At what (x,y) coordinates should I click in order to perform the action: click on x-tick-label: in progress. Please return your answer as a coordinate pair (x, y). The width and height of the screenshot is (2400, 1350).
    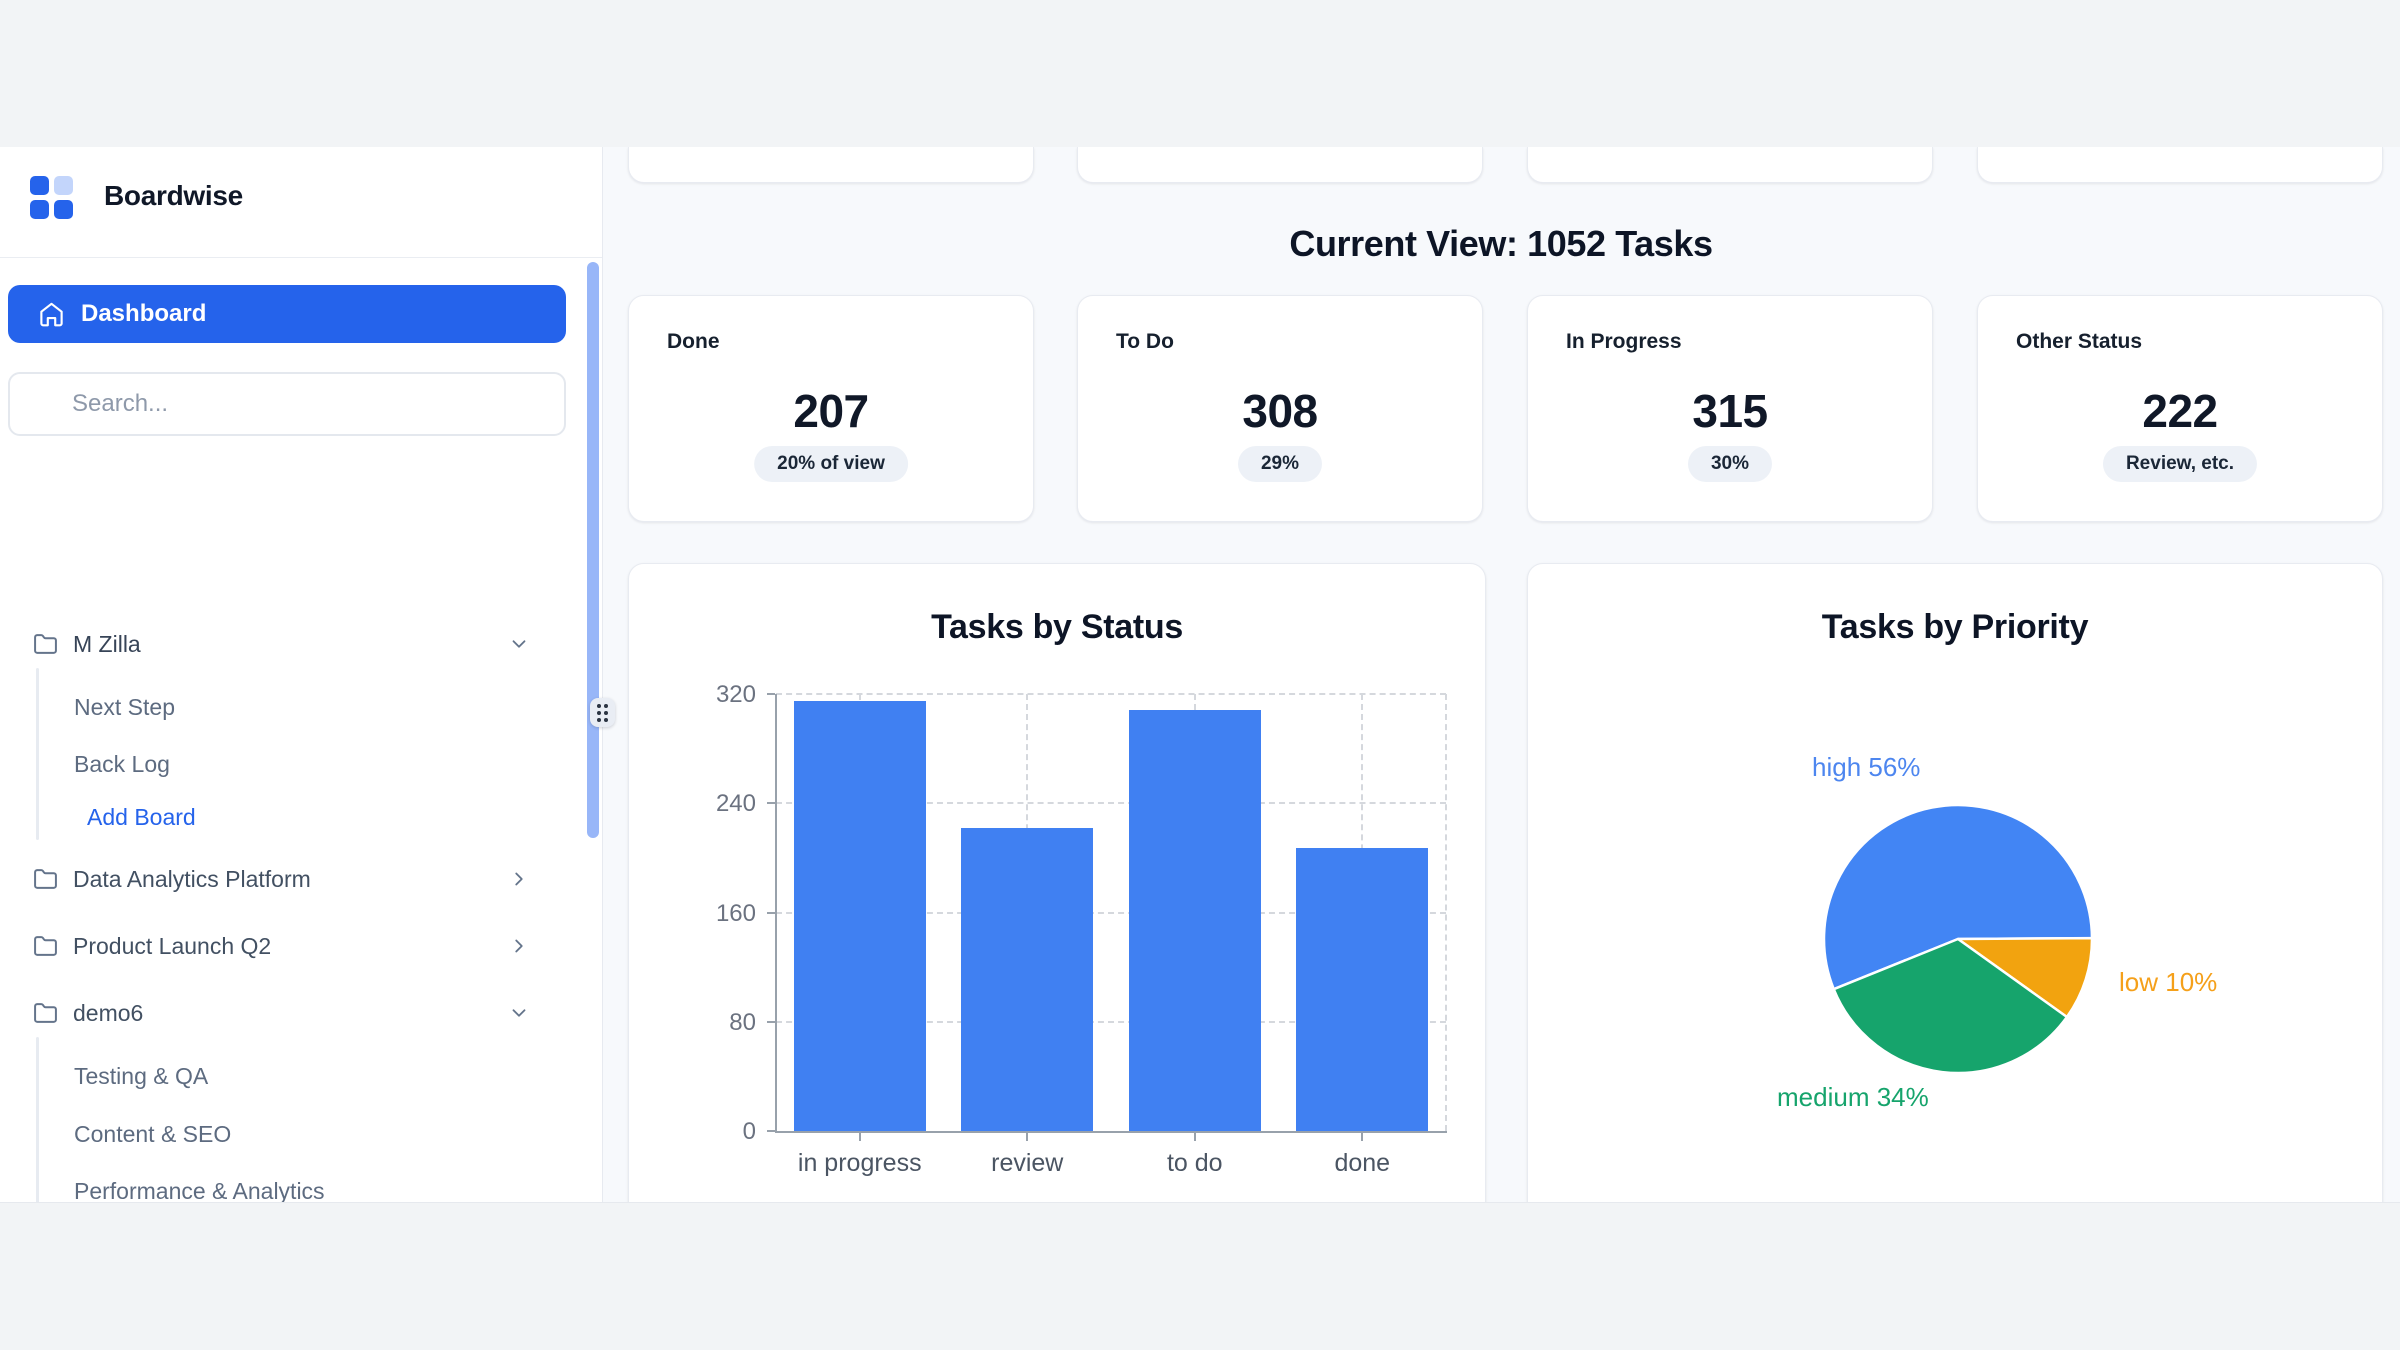
    Looking at the image, I should click on (859, 1163).